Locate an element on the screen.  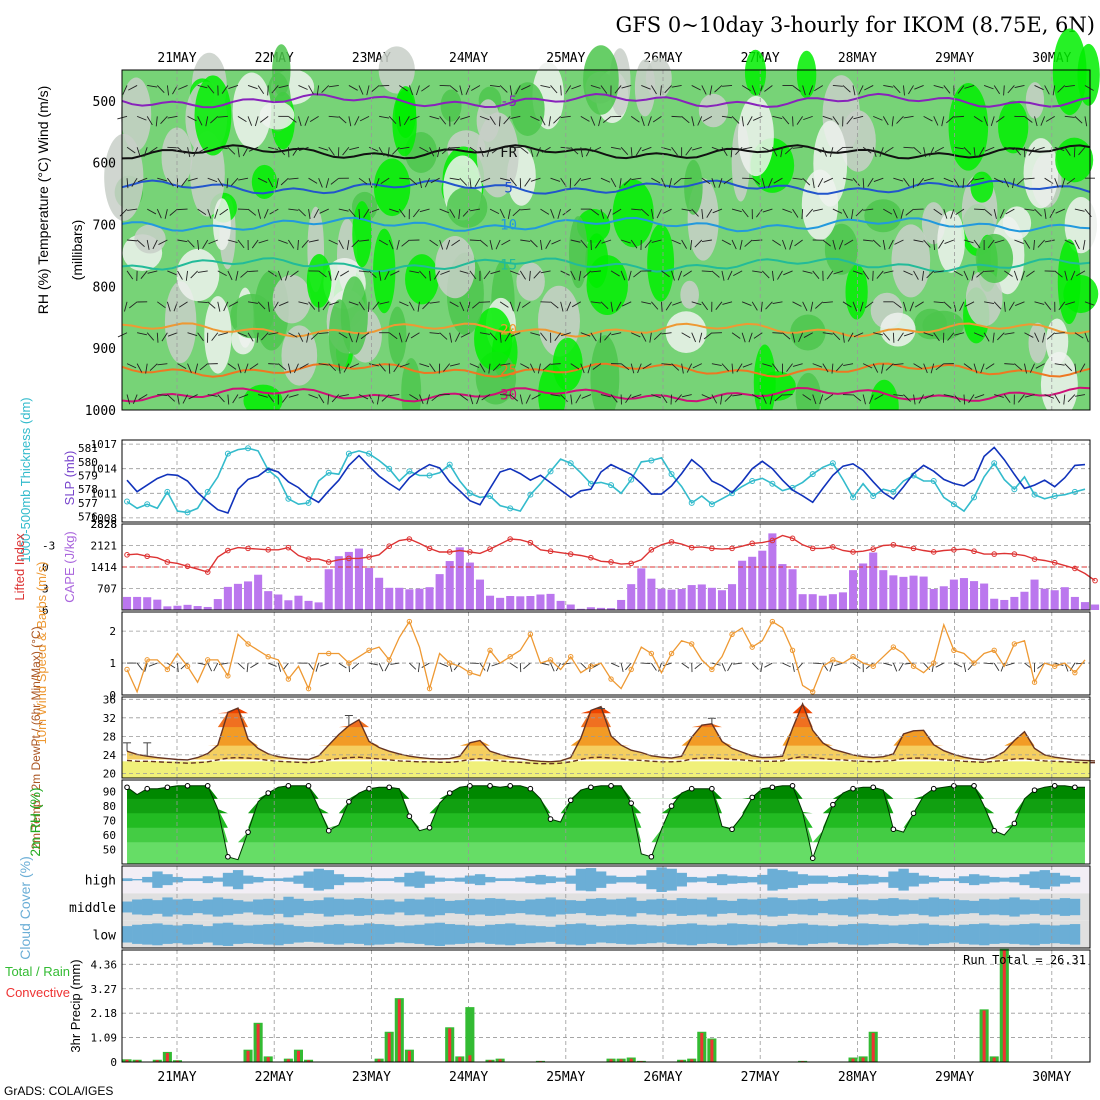
slp-tick-label: 1011 is located at coordinates (104, 493).